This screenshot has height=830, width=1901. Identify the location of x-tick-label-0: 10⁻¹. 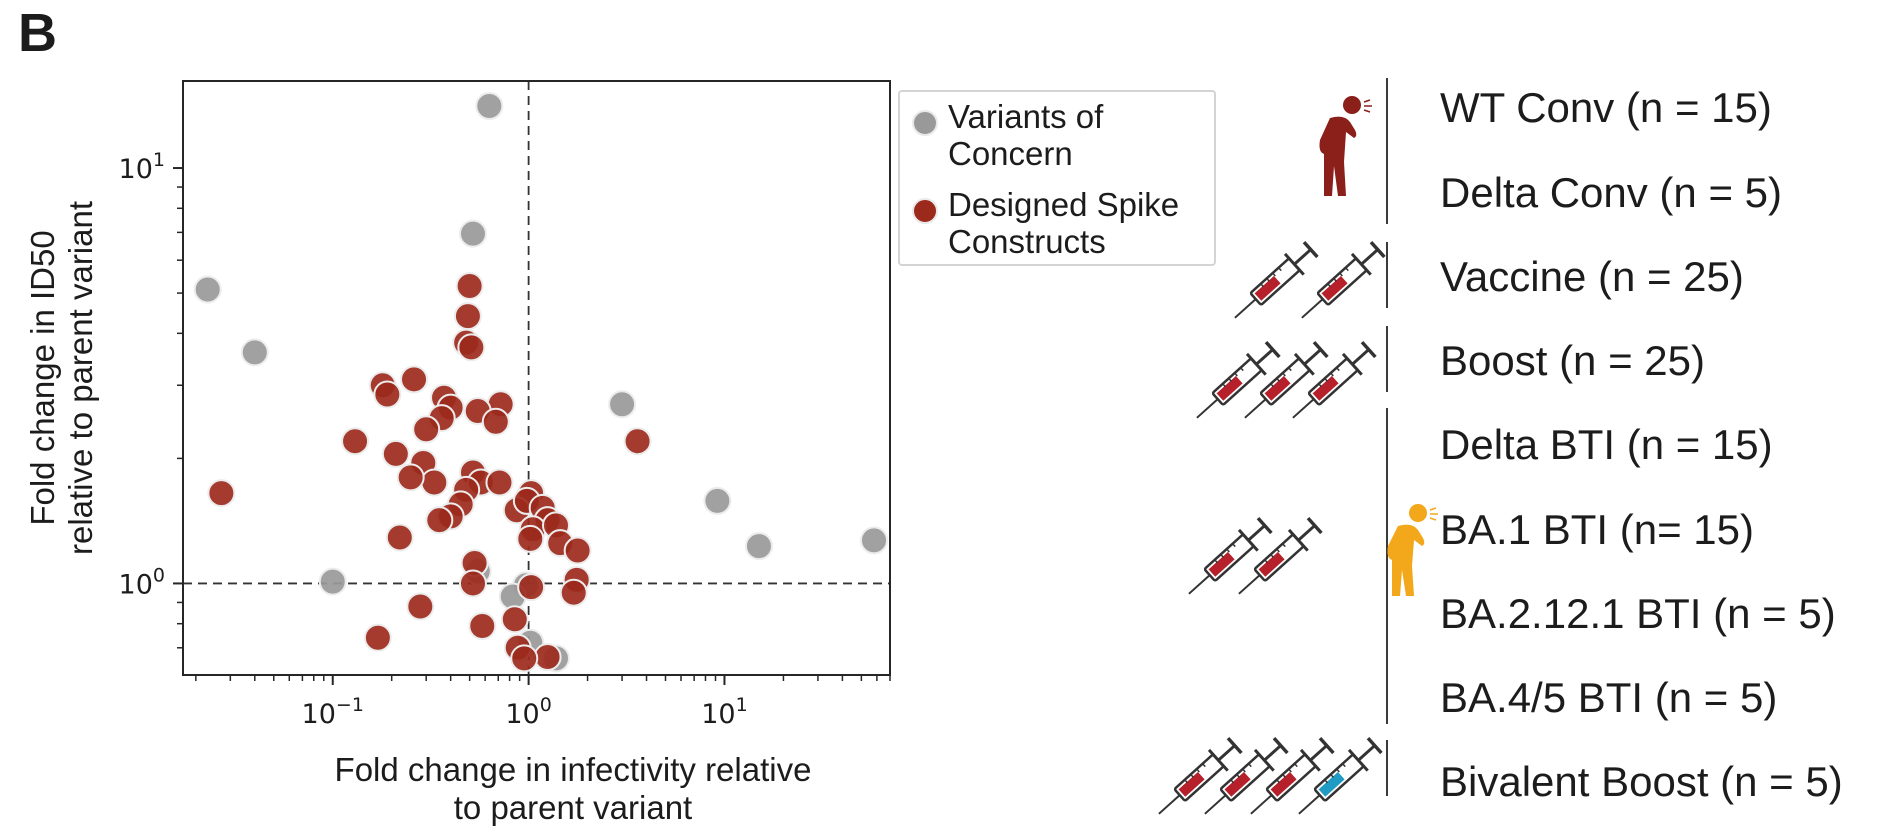
(333, 712).